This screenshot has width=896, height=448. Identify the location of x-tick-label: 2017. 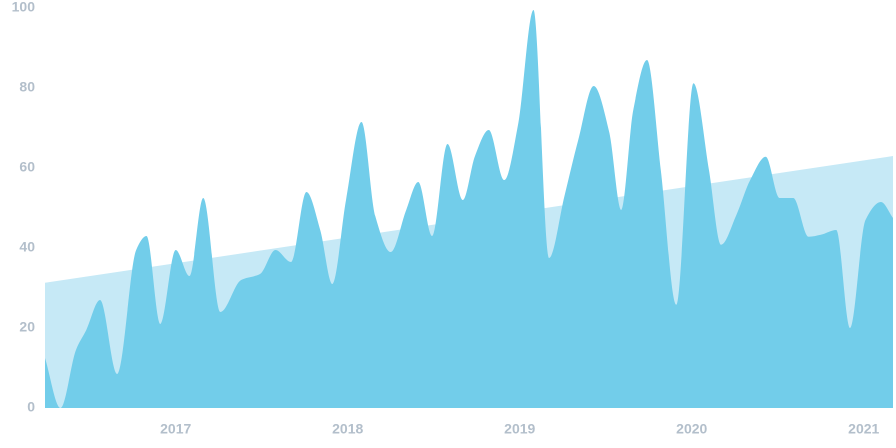
(175, 429).